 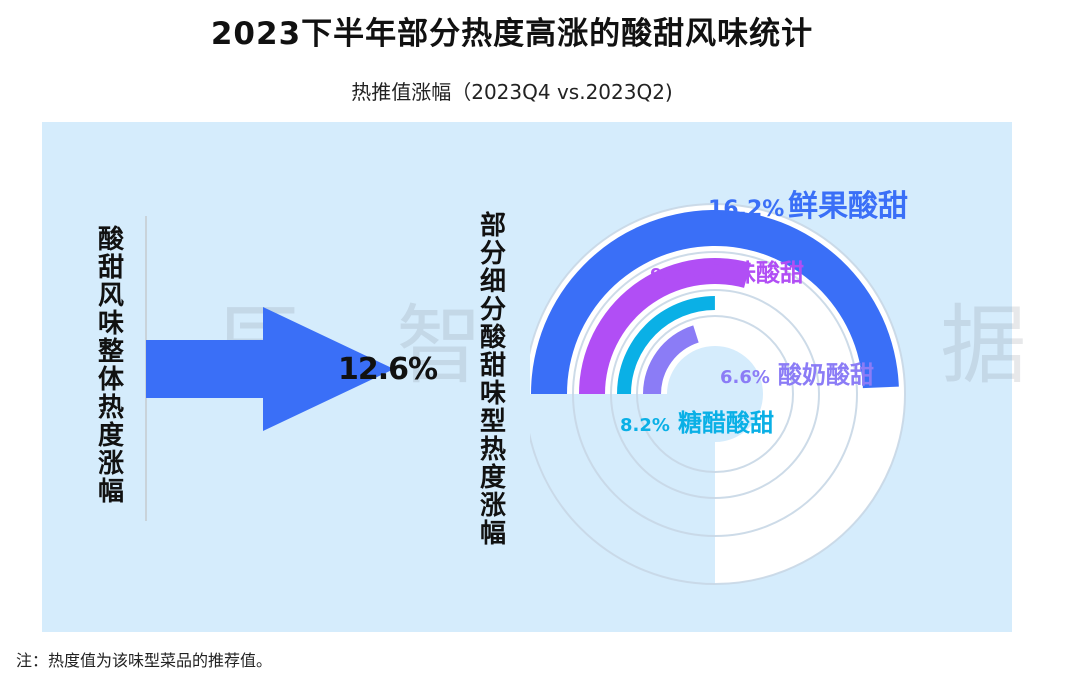 I want to click on series-name-4: 酸奶酸甜, so click(x=826, y=375).